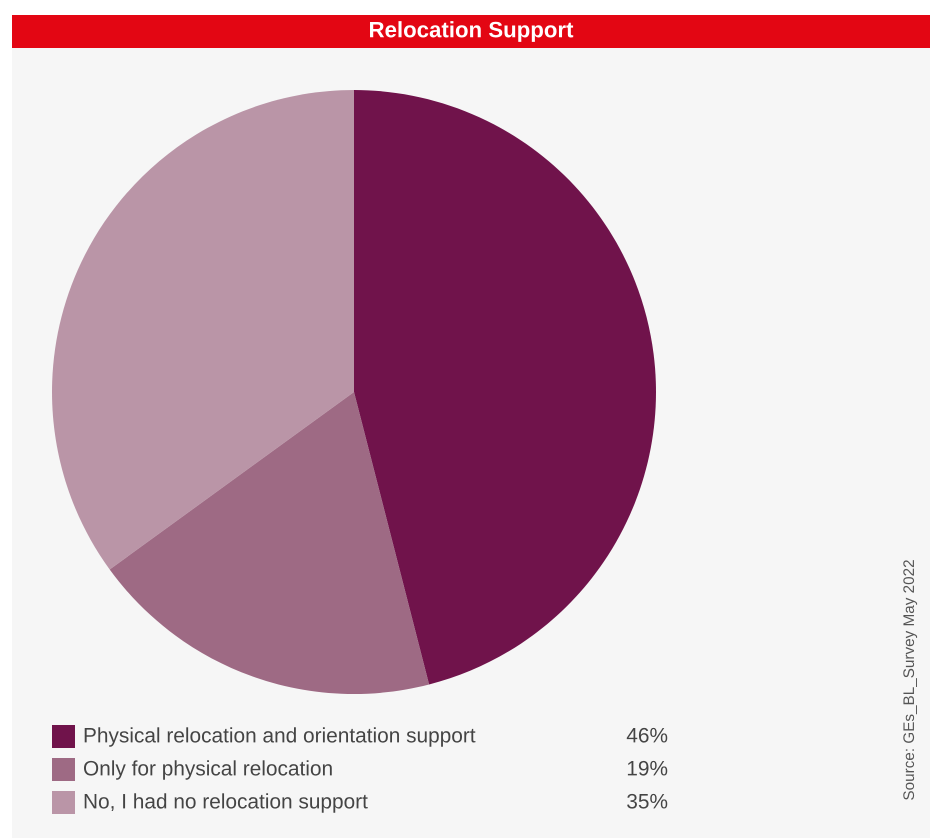  I want to click on legend-label: Physical relocation and orientation support, so click(280, 737).